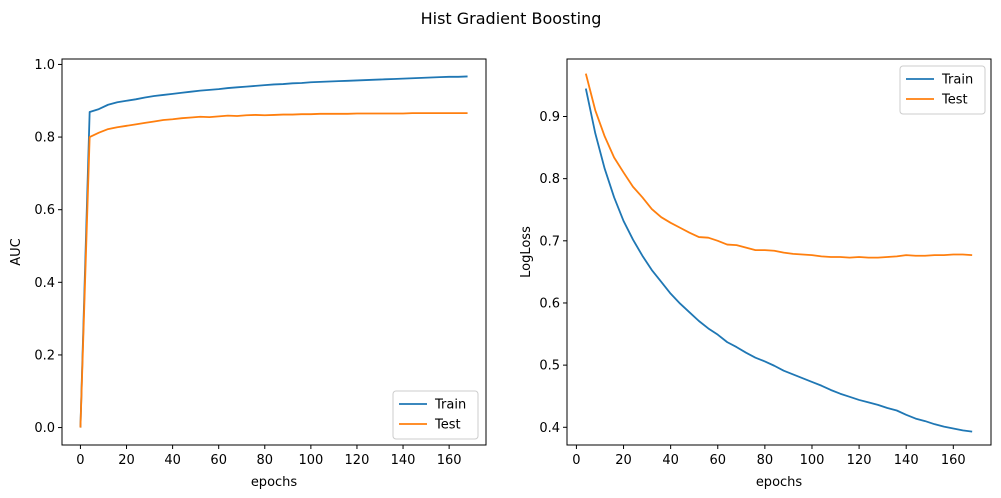 This screenshot has width=1001, height=498. I want to click on logloss-x-tick-label-0: 0, so click(576, 460).